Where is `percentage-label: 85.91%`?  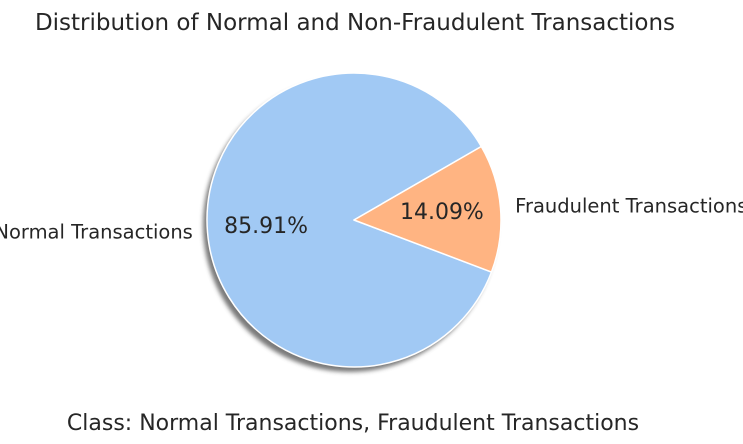
percentage-label: 85.91% is located at coordinates (266, 226).